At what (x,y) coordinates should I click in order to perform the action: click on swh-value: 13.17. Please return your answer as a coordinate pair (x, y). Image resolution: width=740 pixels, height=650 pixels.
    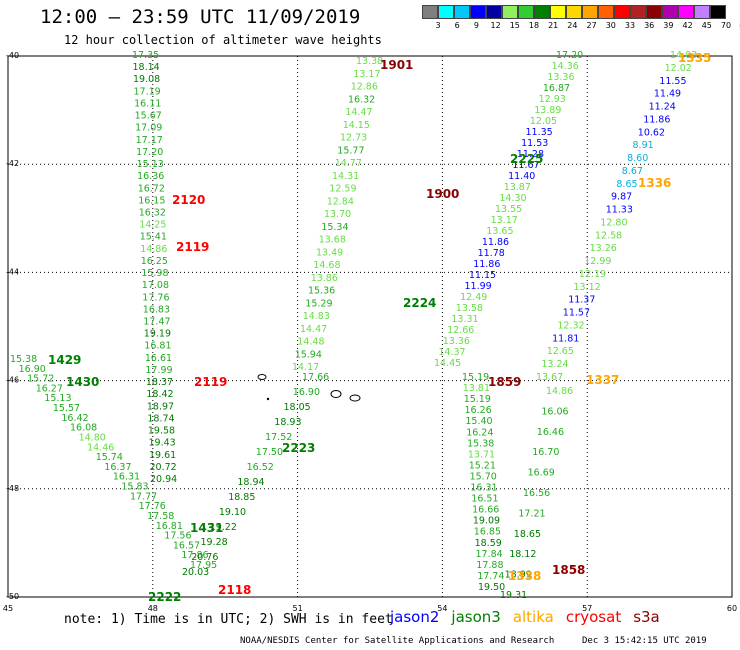
    Looking at the image, I should click on (504, 220).